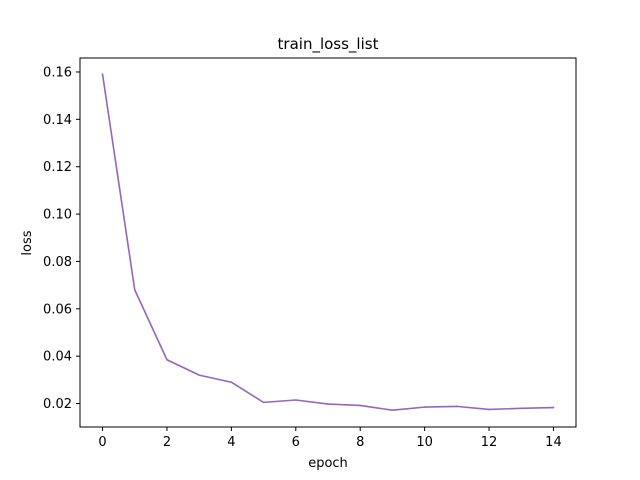  What do you see at coordinates (296, 442) in the screenshot?
I see `x-tick-label: 6` at bounding box center [296, 442].